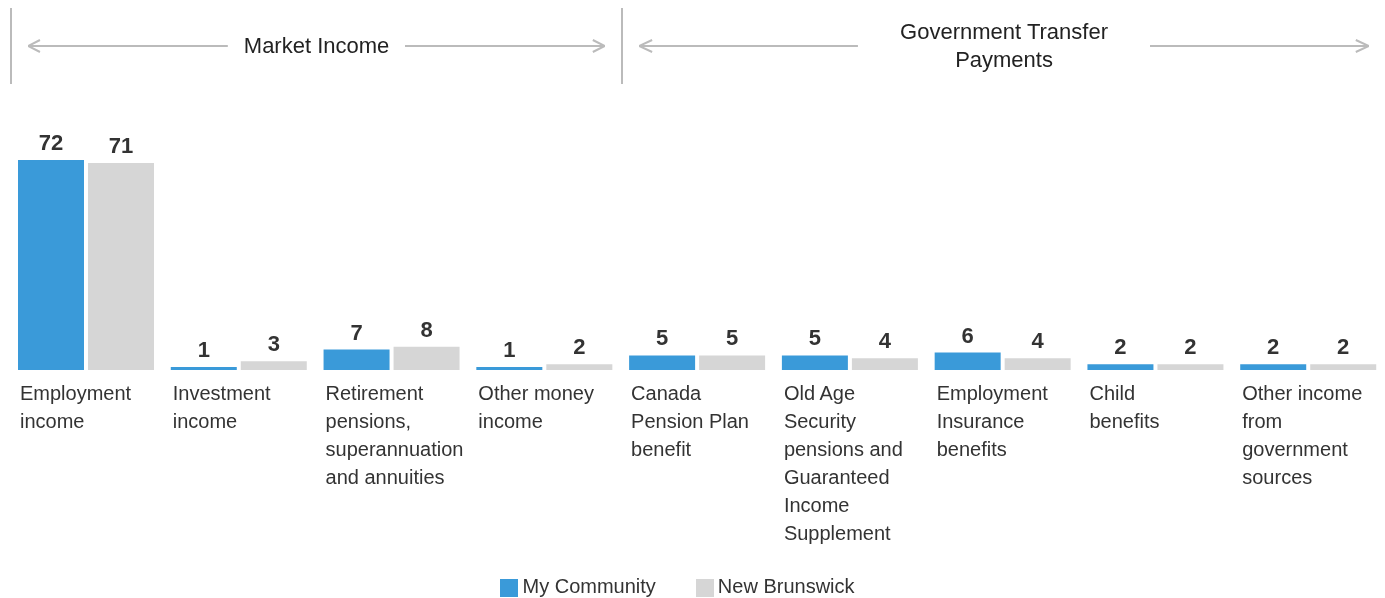 This screenshot has height=598, width=1385. Describe the element at coordinates (316, 46) in the screenshot. I see `text: Market Income` at that location.